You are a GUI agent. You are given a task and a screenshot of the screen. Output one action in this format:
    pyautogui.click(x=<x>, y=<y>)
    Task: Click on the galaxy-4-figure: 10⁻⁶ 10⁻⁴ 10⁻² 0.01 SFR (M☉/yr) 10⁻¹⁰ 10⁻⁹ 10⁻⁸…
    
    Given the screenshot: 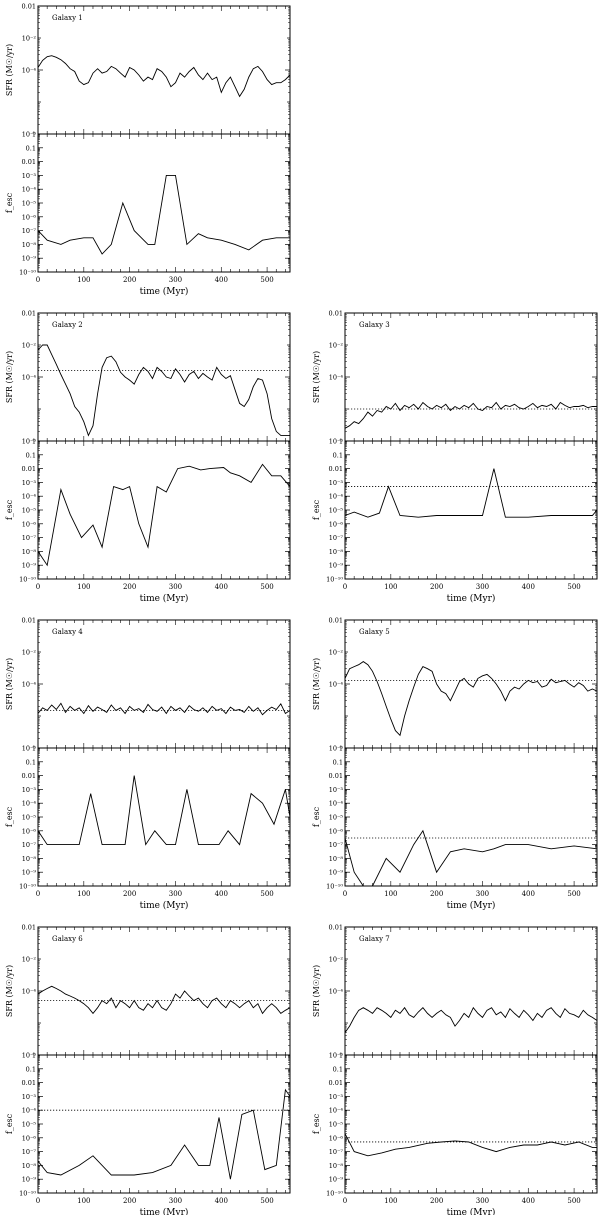 What is the action you would take?
    pyautogui.click(x=148, y=764)
    